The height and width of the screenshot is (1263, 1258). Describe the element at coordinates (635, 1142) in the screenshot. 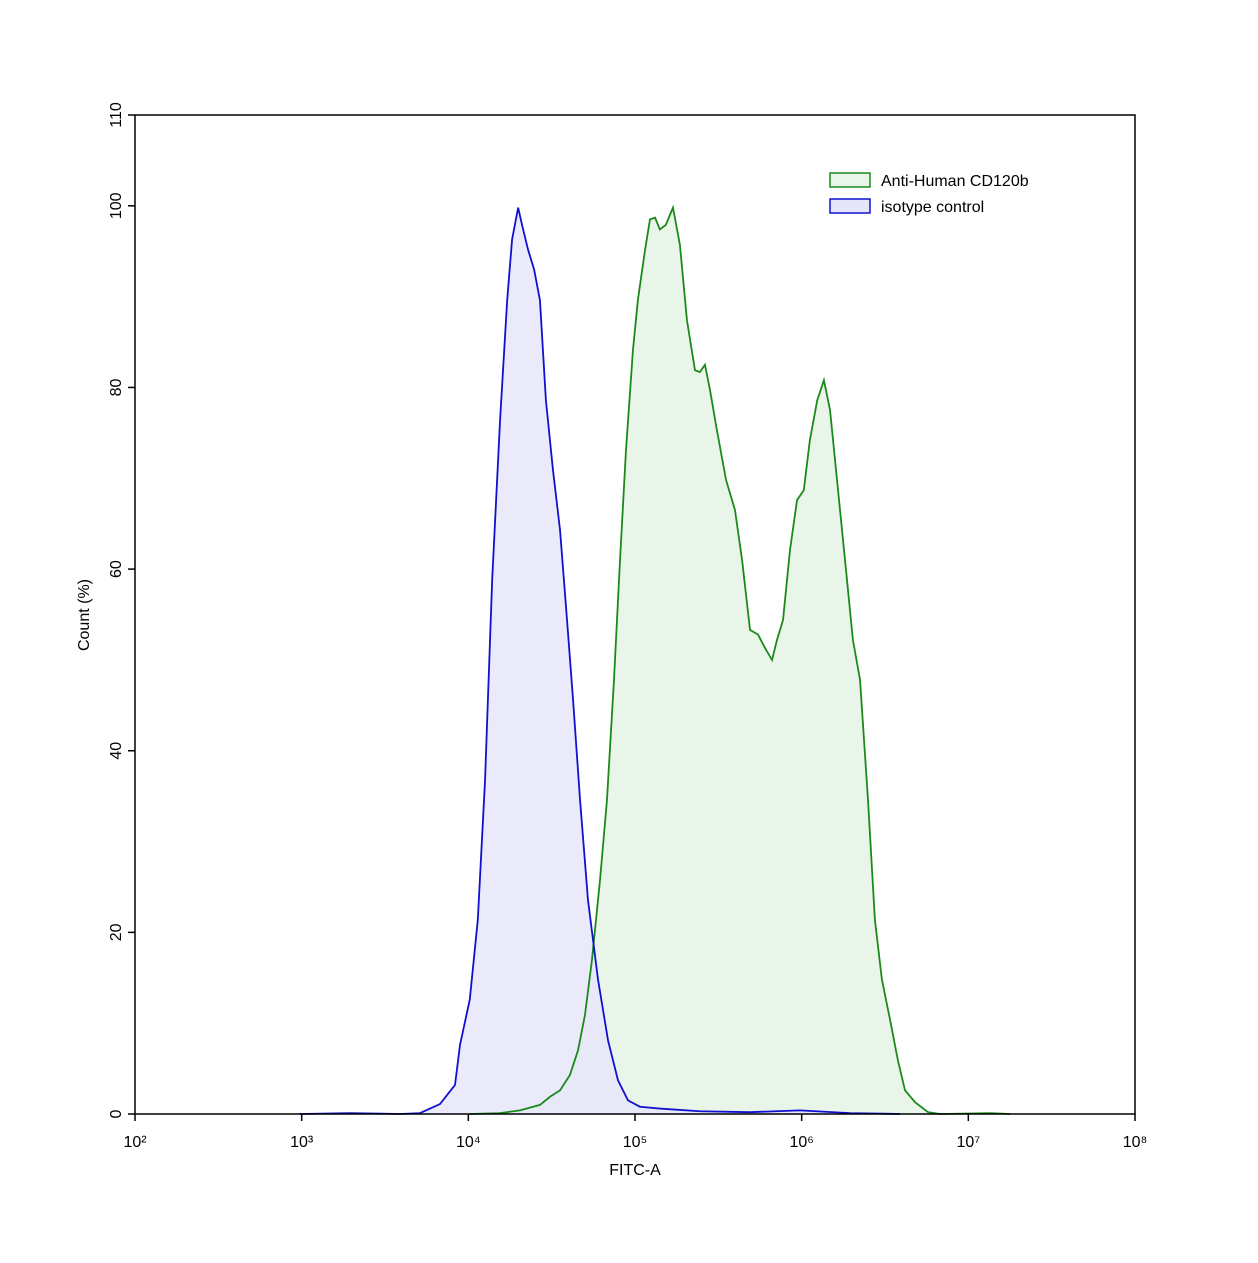

I see `x-tick-label: 10⁵` at that location.